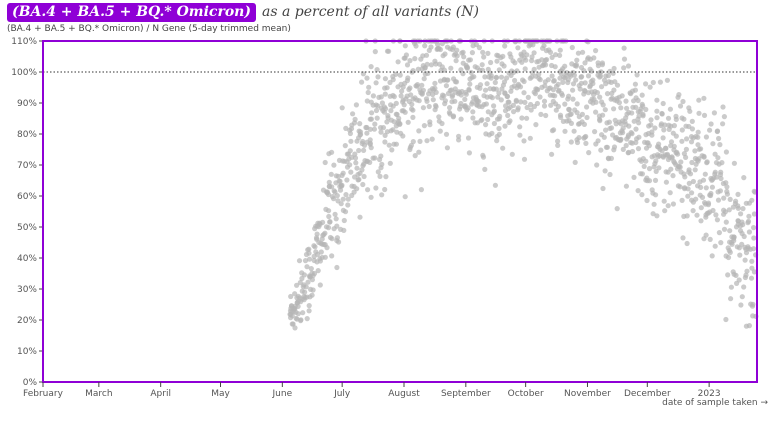 This screenshot has width=774, height=422. Describe the element at coordinates (27, 166) in the screenshot. I see `y-tick-label: 70%` at that location.